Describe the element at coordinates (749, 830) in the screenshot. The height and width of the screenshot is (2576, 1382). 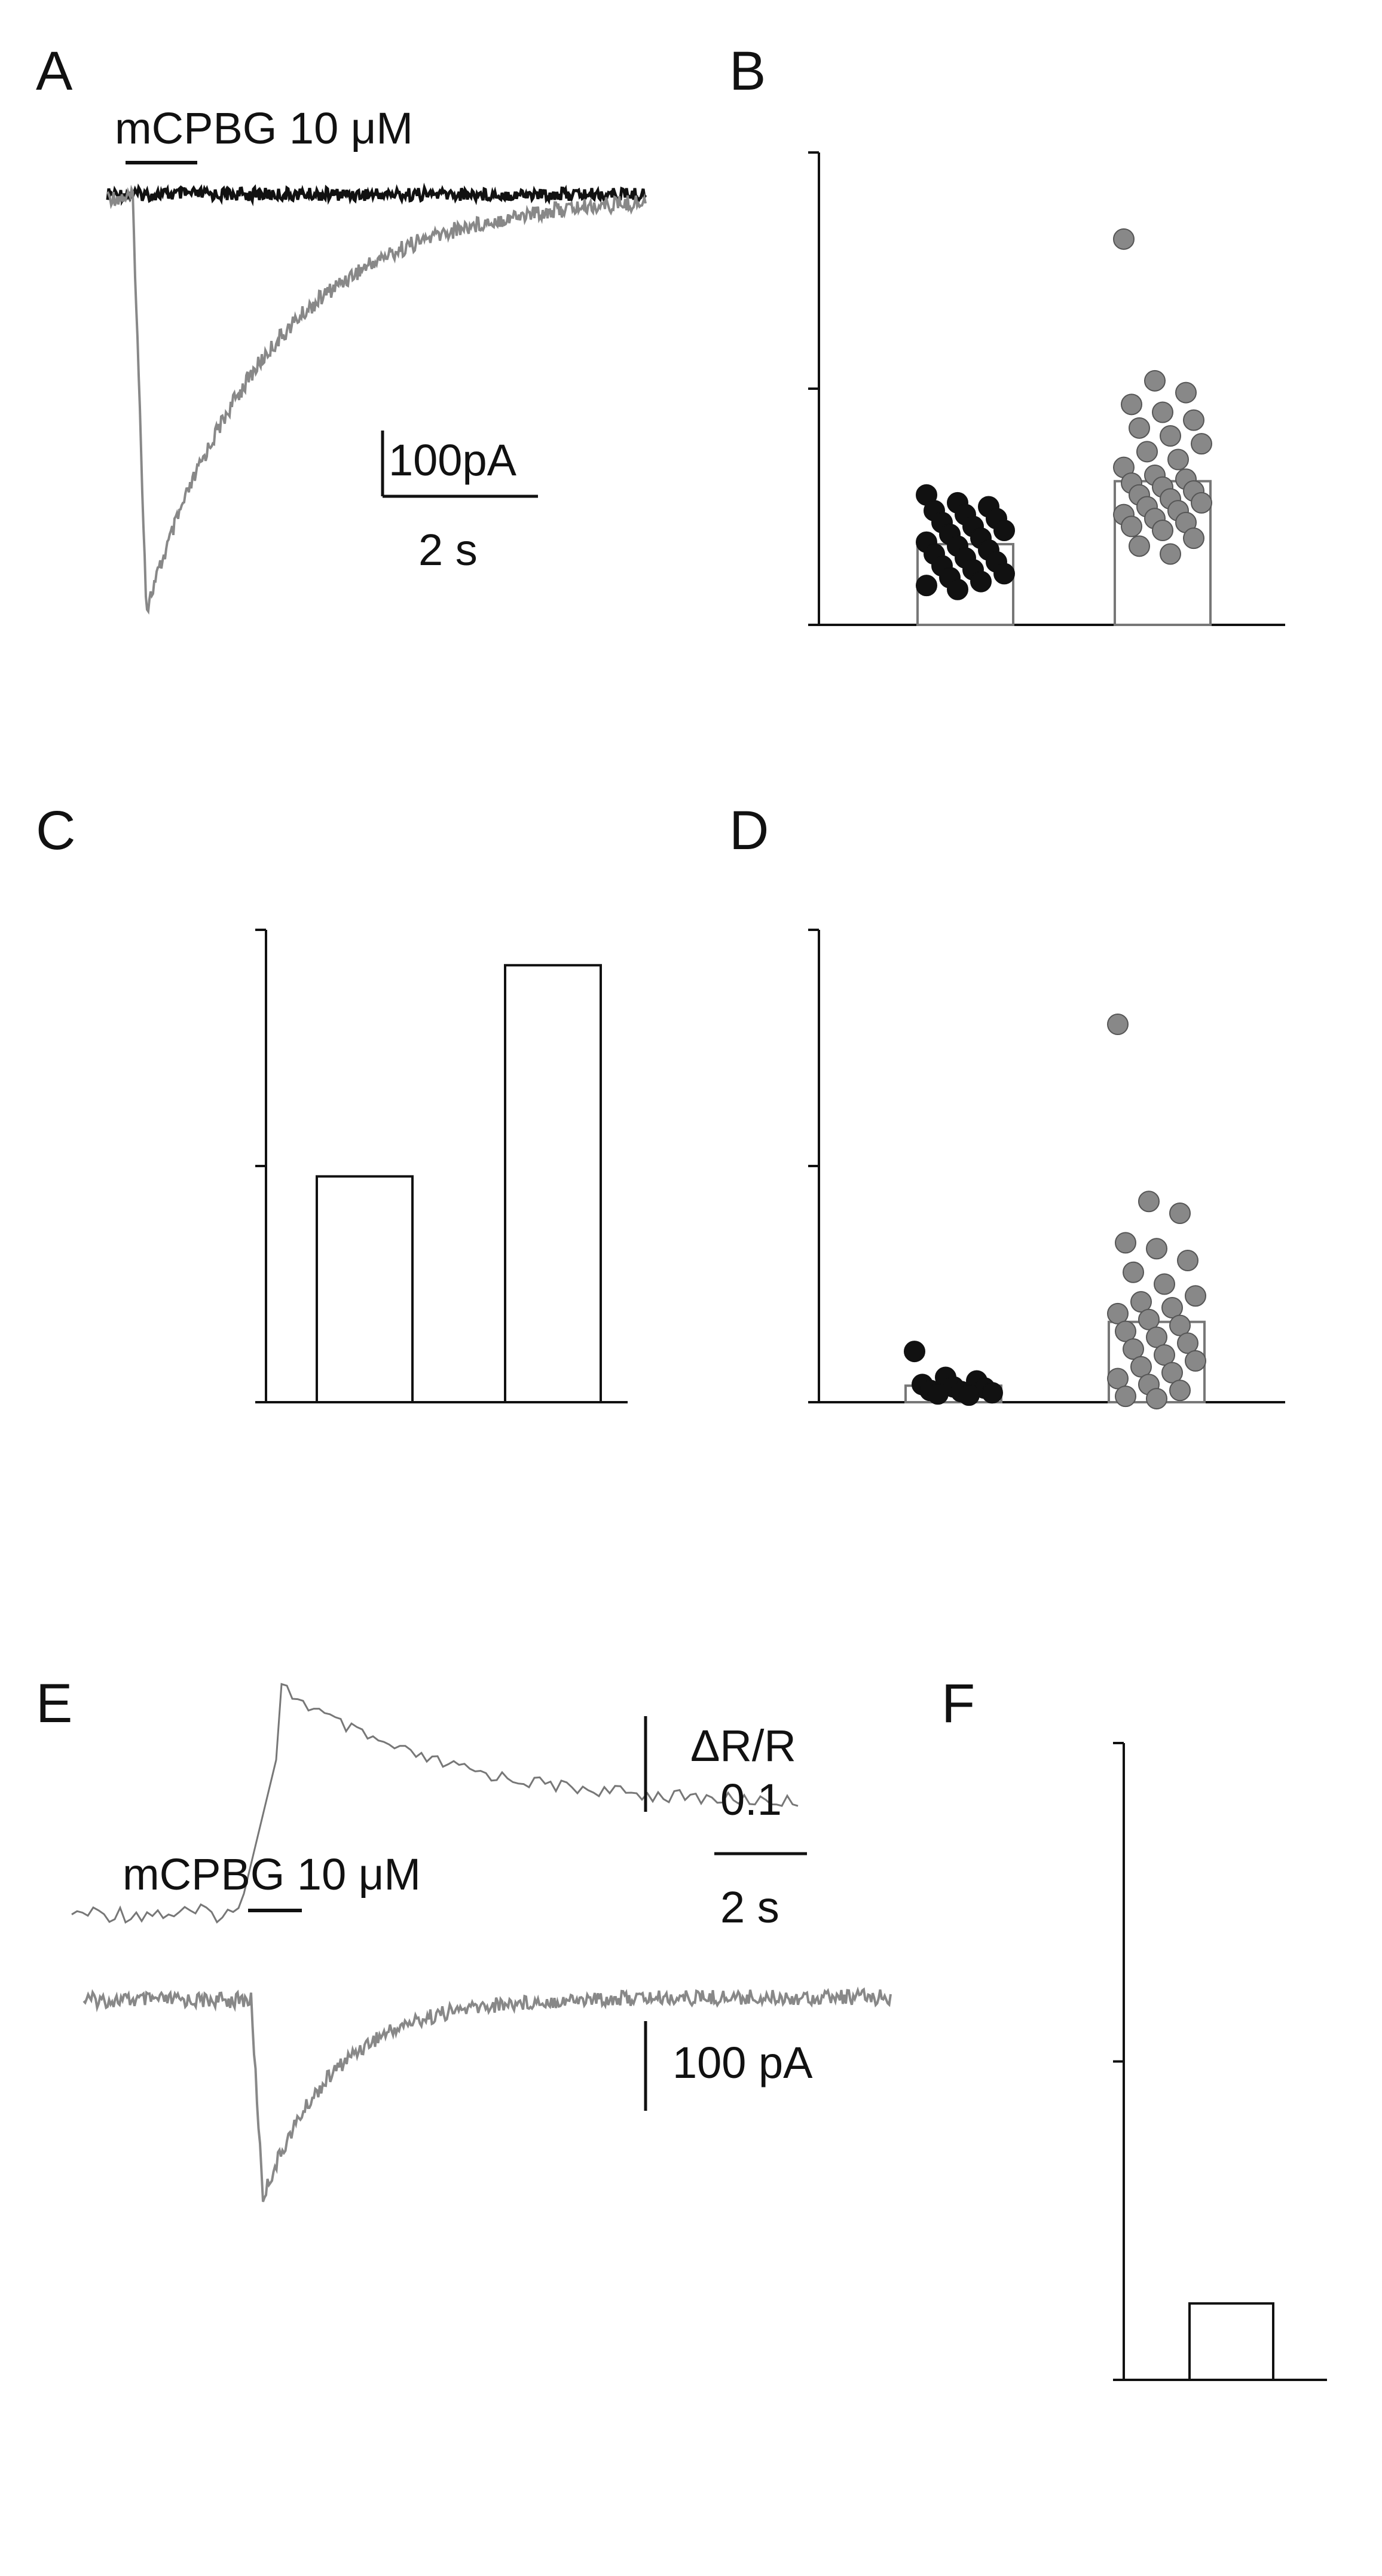
I see `panel-letter-d: D` at that location.